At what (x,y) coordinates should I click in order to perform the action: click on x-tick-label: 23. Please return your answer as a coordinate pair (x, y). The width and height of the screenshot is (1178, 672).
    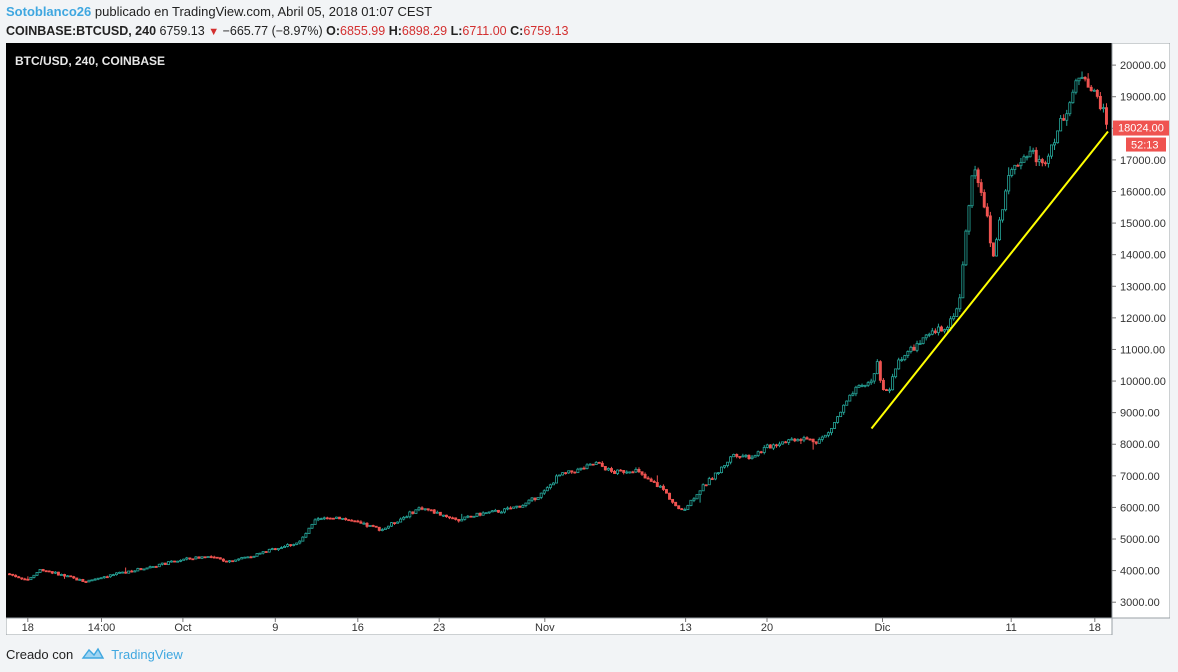
    Looking at the image, I should click on (439, 628).